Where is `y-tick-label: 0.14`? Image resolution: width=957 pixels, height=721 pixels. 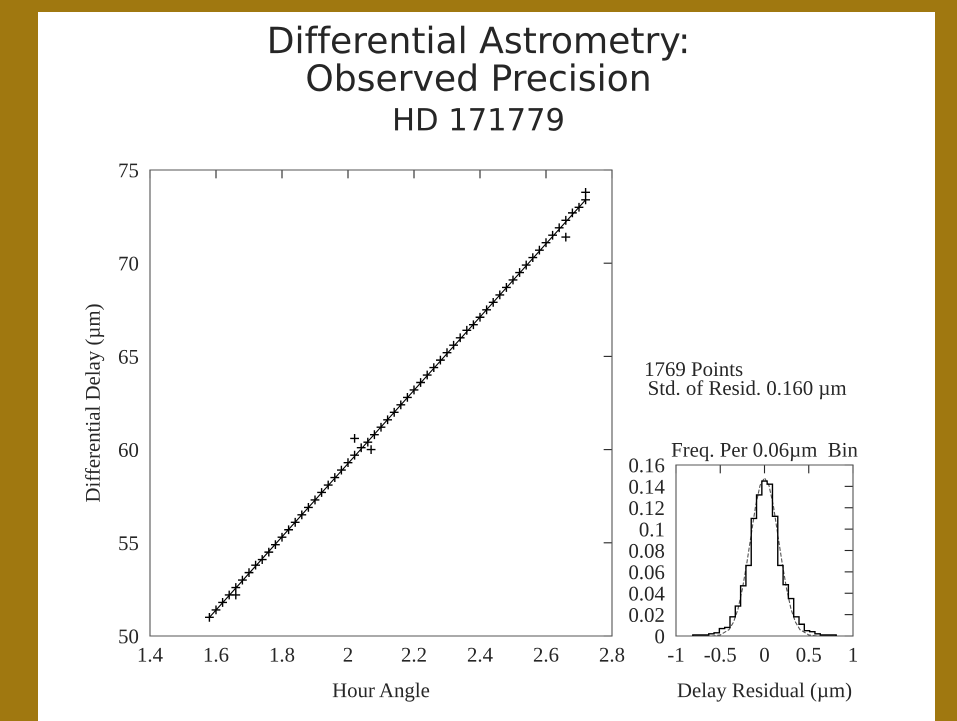 y-tick-label: 0.14 is located at coordinates (647, 487).